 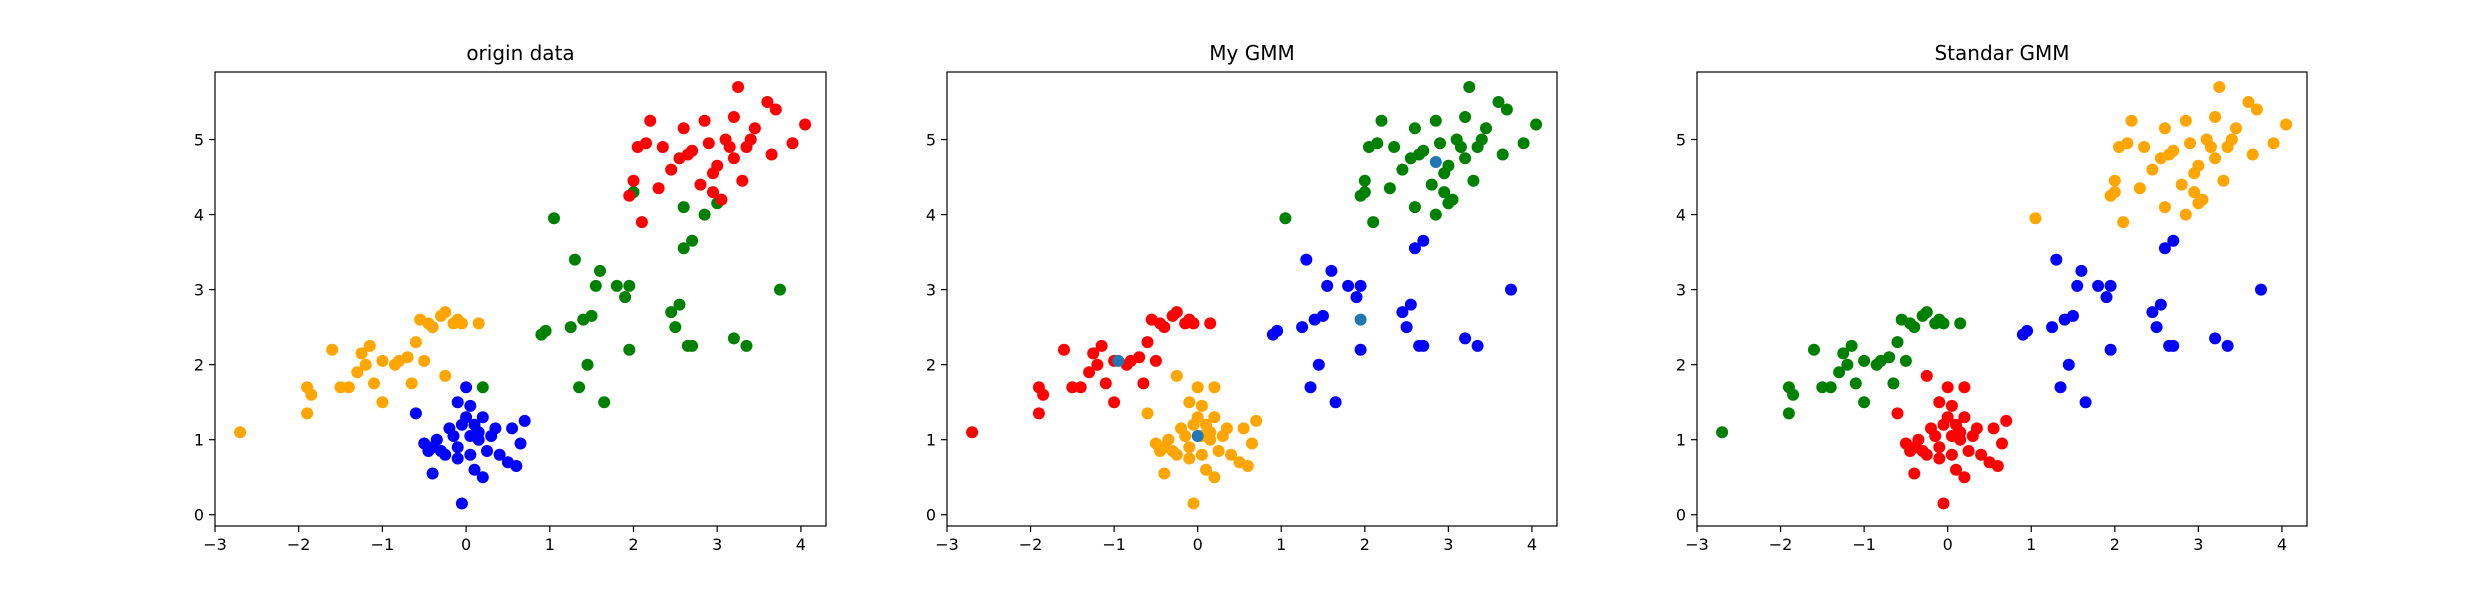 I want to click on chart-title: My GMM, so click(x=1251, y=53).